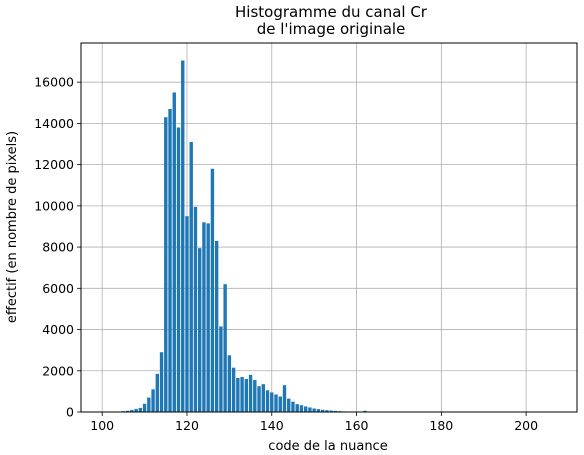  Describe the element at coordinates (331, 29) in the screenshot. I see `chart-title-line-2: de l'image originale` at that location.